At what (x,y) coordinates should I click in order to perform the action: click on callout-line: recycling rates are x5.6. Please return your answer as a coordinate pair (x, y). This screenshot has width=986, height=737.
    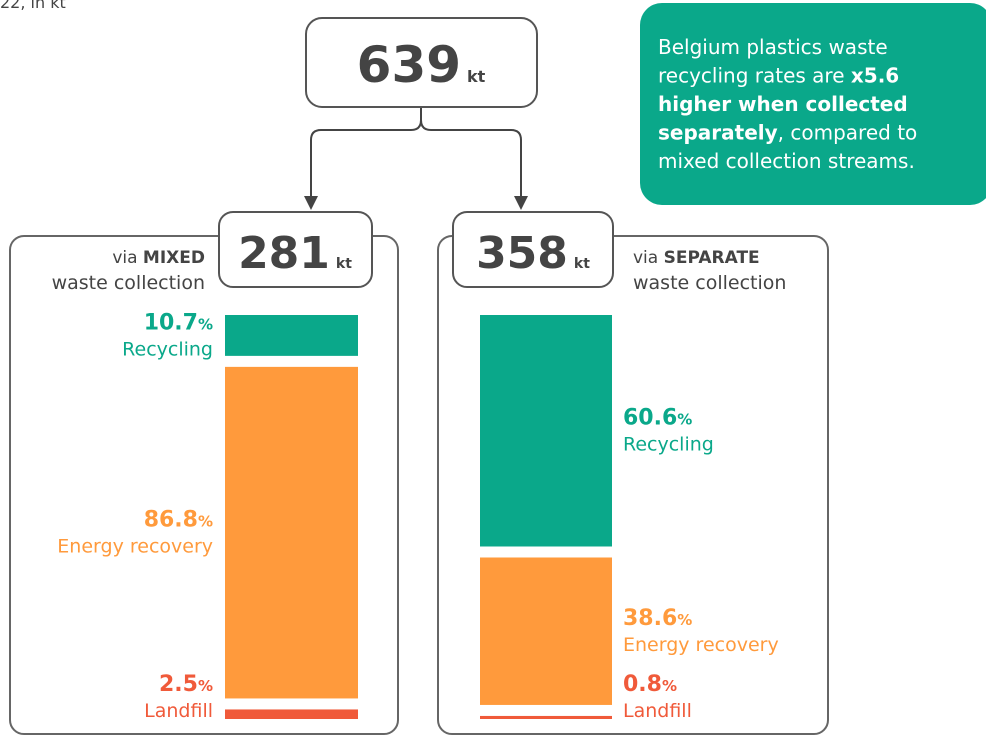
    Looking at the image, I should click on (778, 76).